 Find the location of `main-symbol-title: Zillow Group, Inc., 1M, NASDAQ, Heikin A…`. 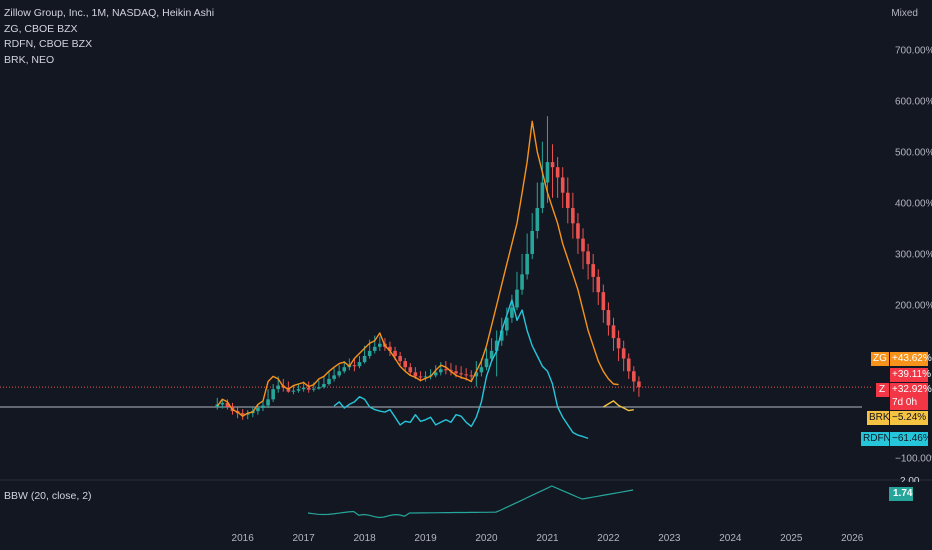

main-symbol-title: Zillow Group, Inc., 1M, NASDAQ, Heikin A… is located at coordinates (109, 13).